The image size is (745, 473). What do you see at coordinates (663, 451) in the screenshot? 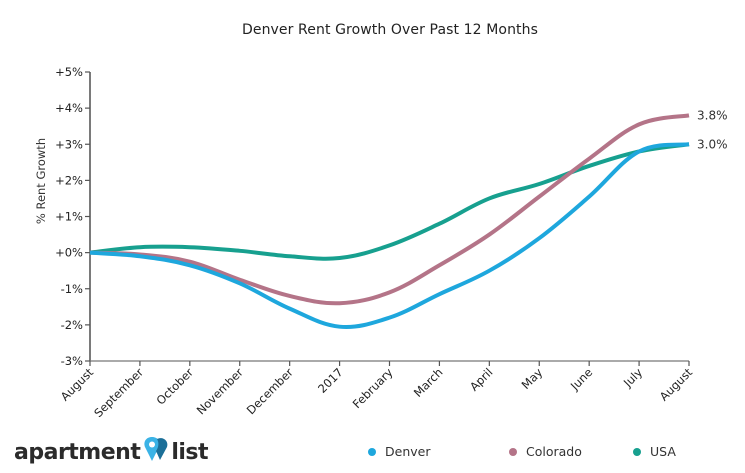
I see `legend-label-usa: USA` at bounding box center [663, 451].